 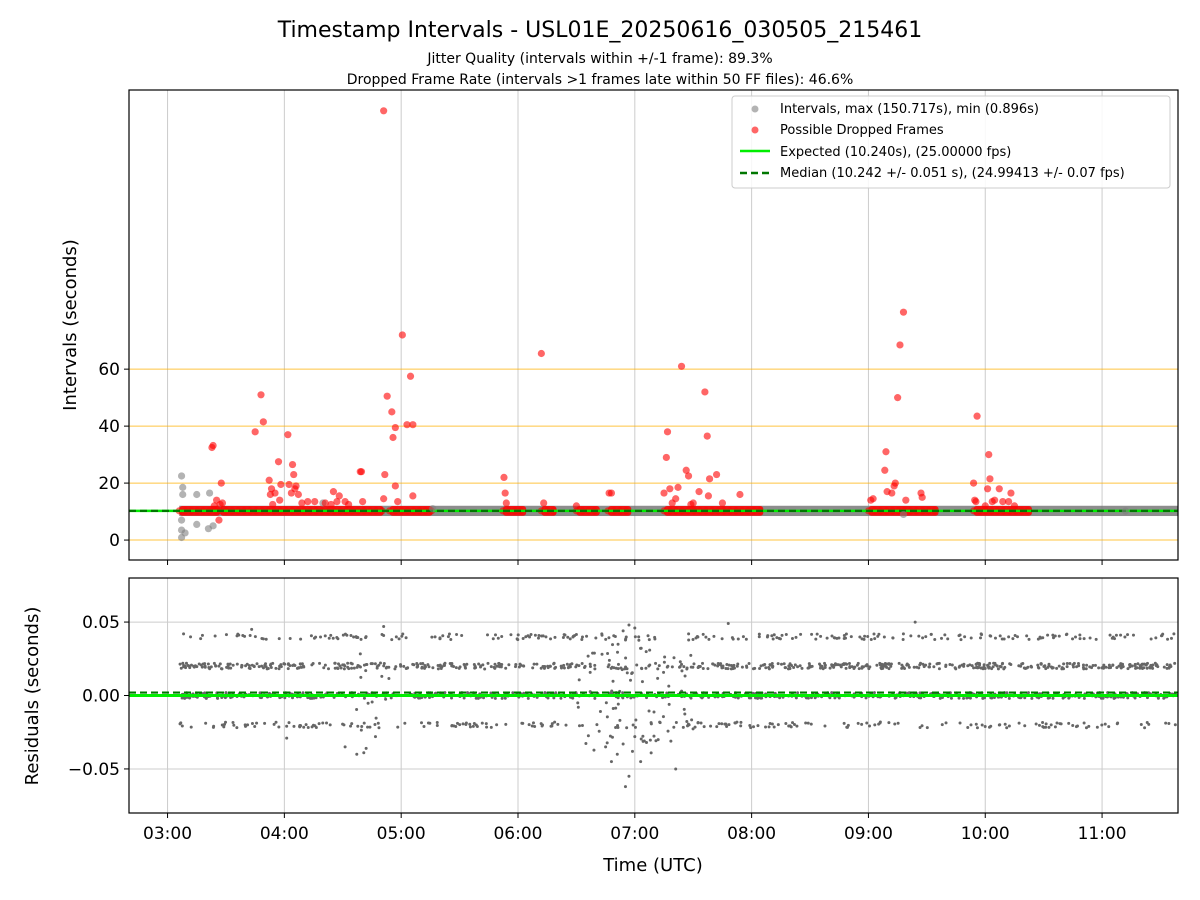 I want to click on intervals-x-ticks, so click(x=635, y=562).